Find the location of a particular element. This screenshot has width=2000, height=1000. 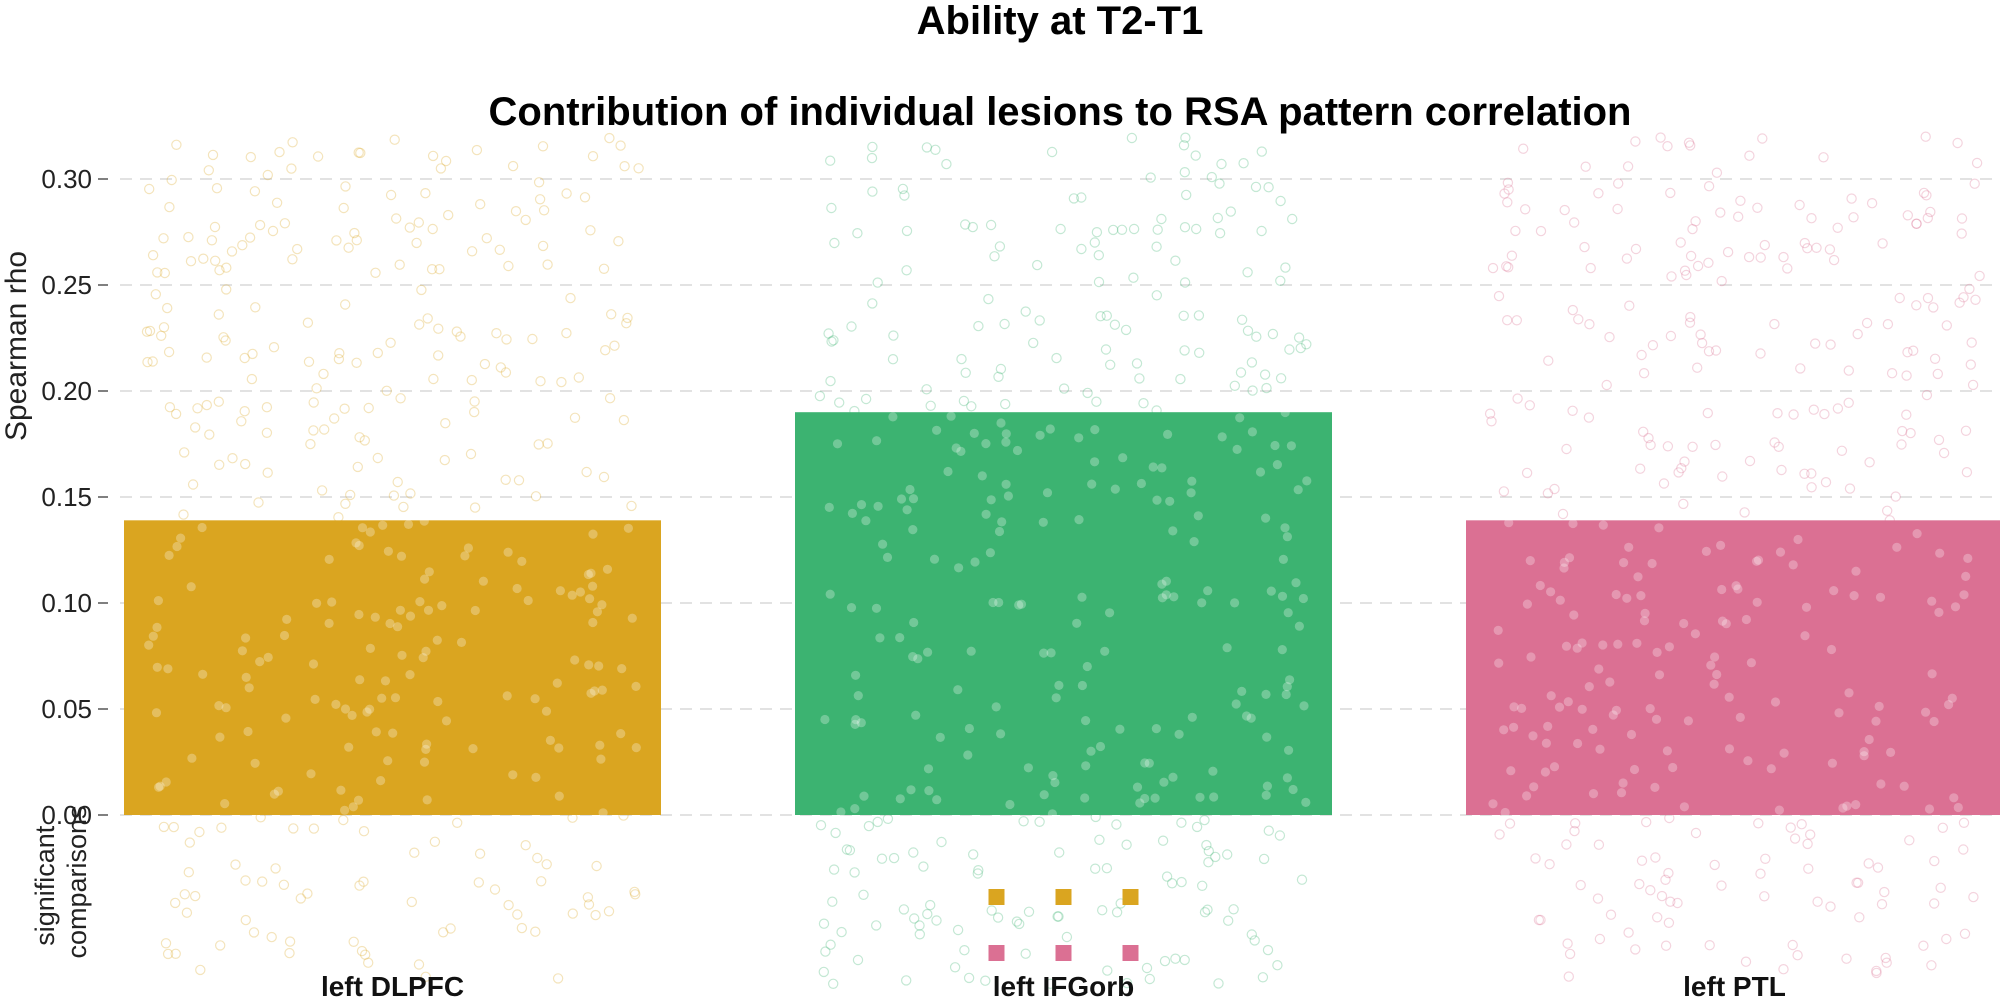

y-tick-label: 0.25 is located at coordinates (66, 285).